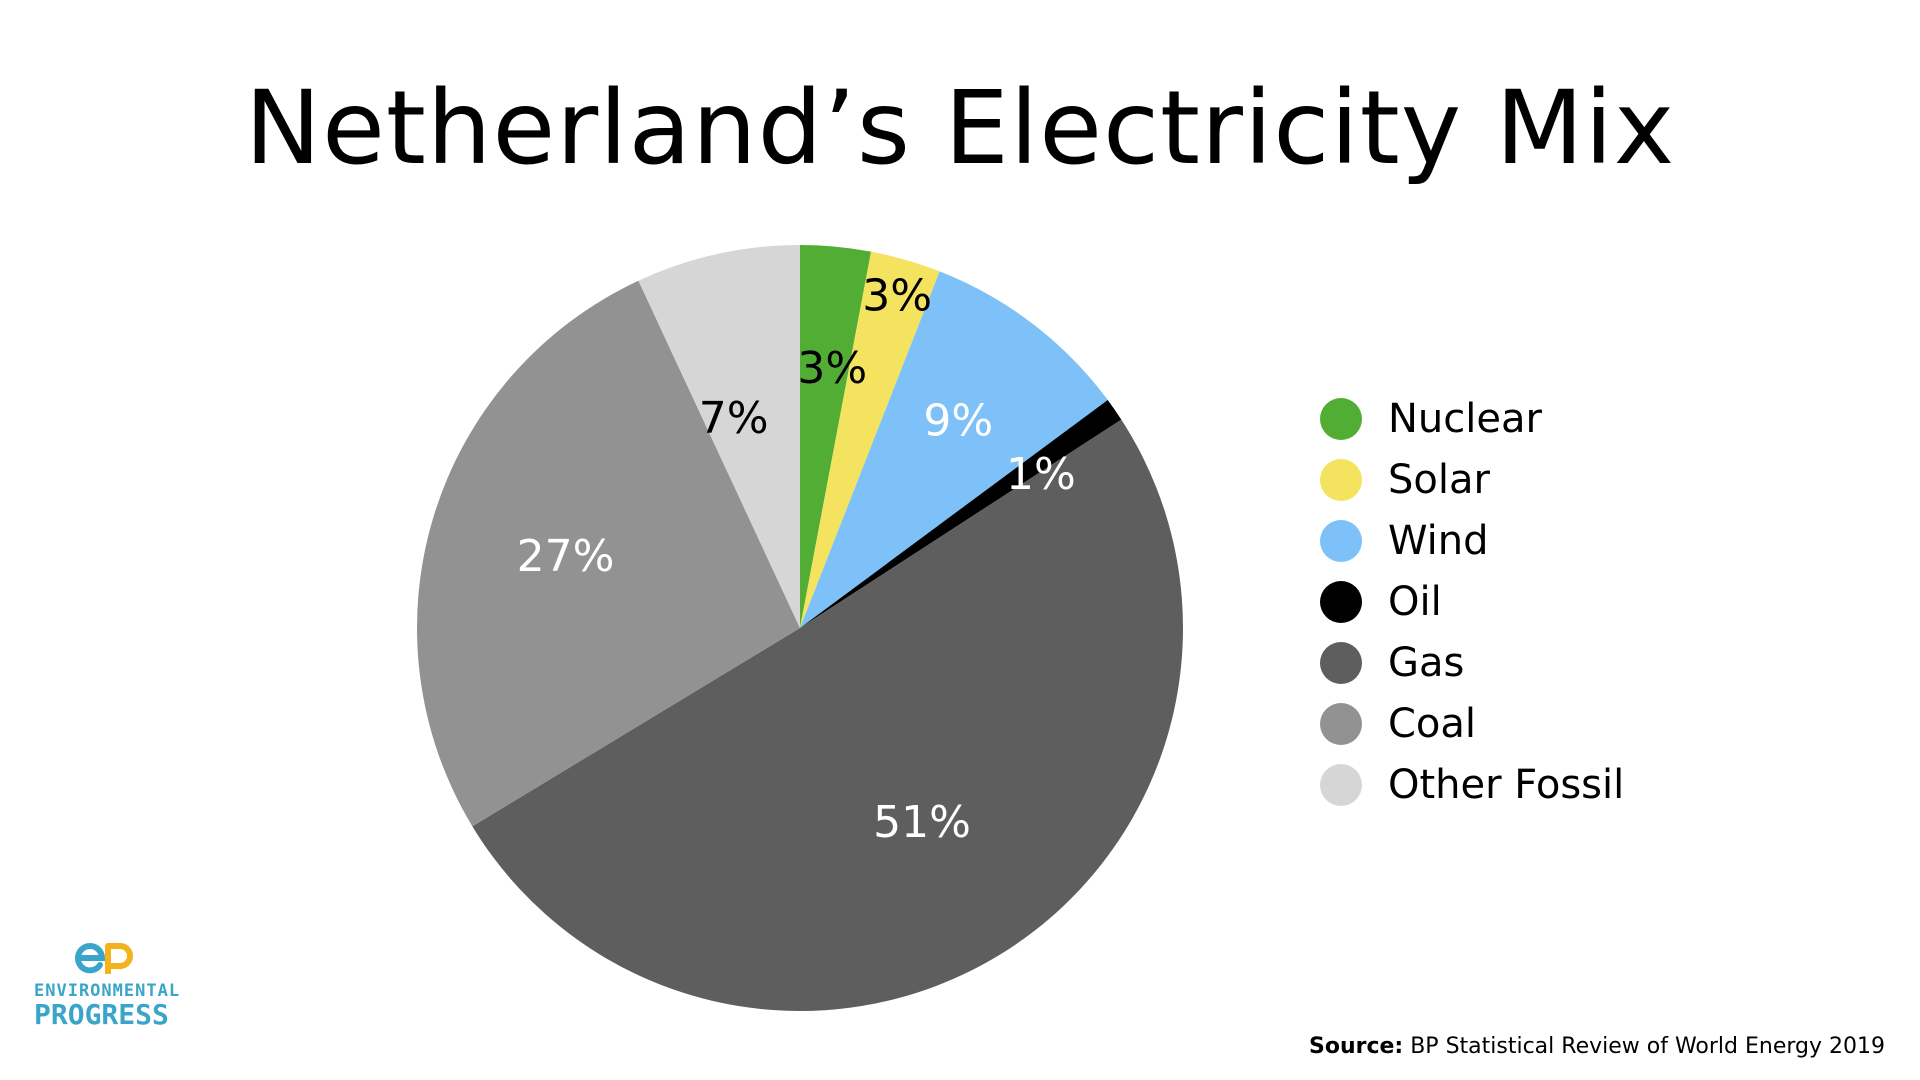 This screenshot has width=1920, height=1080. I want to click on legend-item-oil: Oil, so click(1472, 601).